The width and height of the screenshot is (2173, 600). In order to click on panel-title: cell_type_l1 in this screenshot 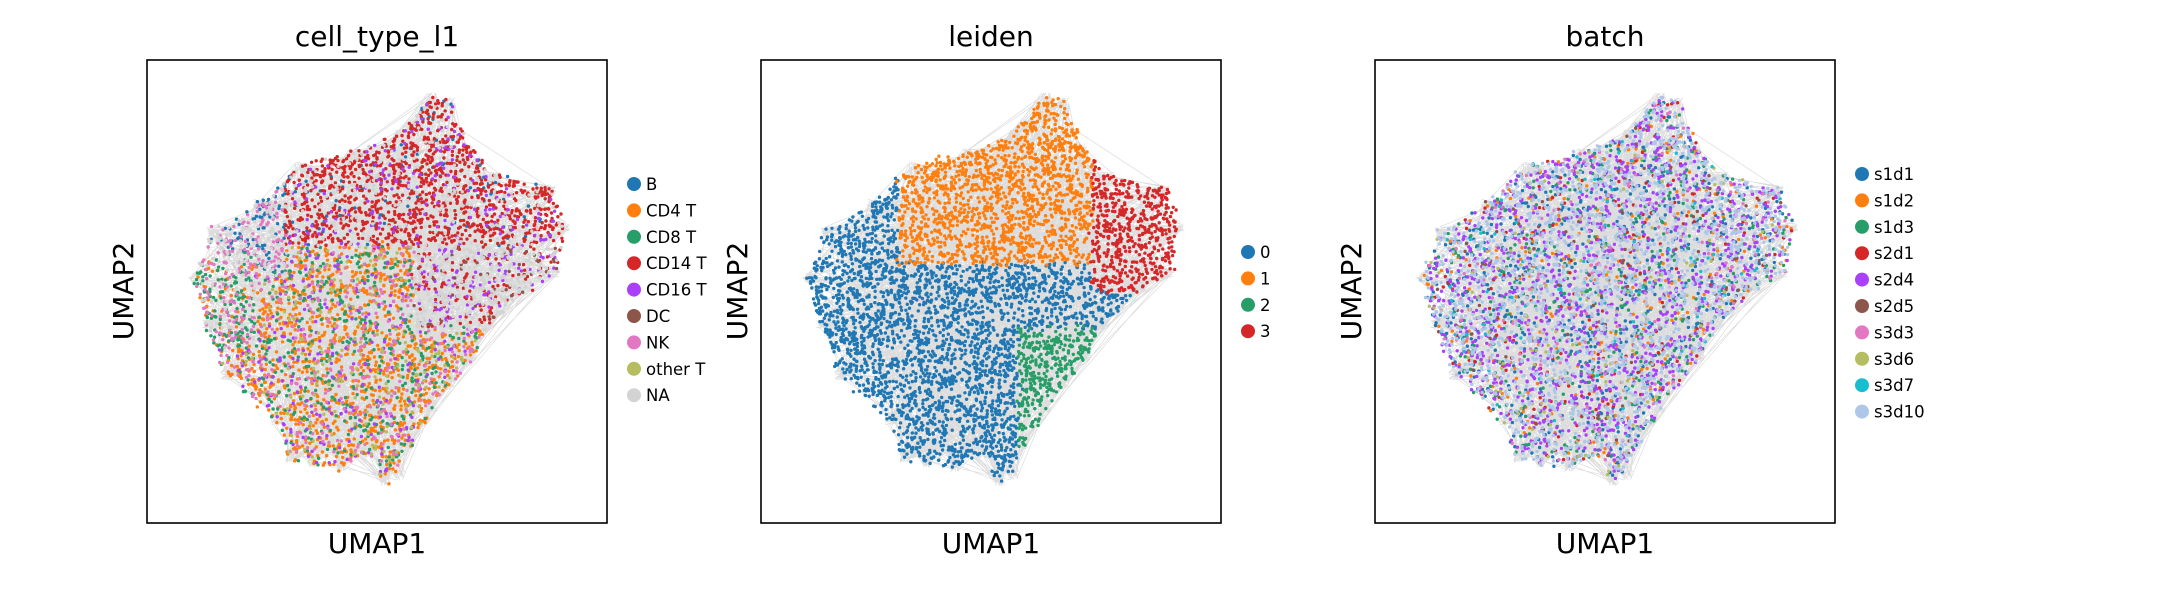, I will do `click(377, 36)`.